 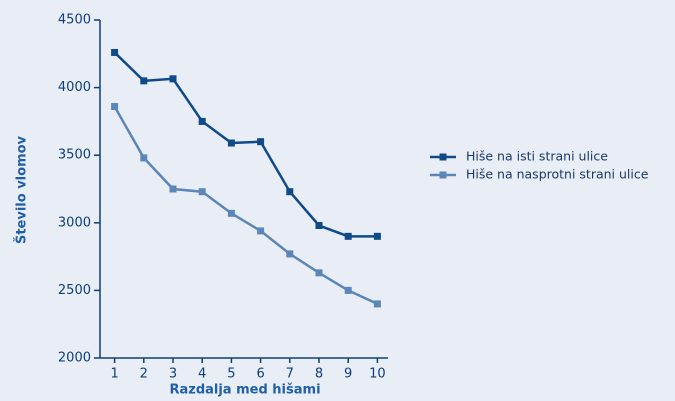 What do you see at coordinates (74, 155) in the screenshot?
I see `y-tick-label: 3500` at bounding box center [74, 155].